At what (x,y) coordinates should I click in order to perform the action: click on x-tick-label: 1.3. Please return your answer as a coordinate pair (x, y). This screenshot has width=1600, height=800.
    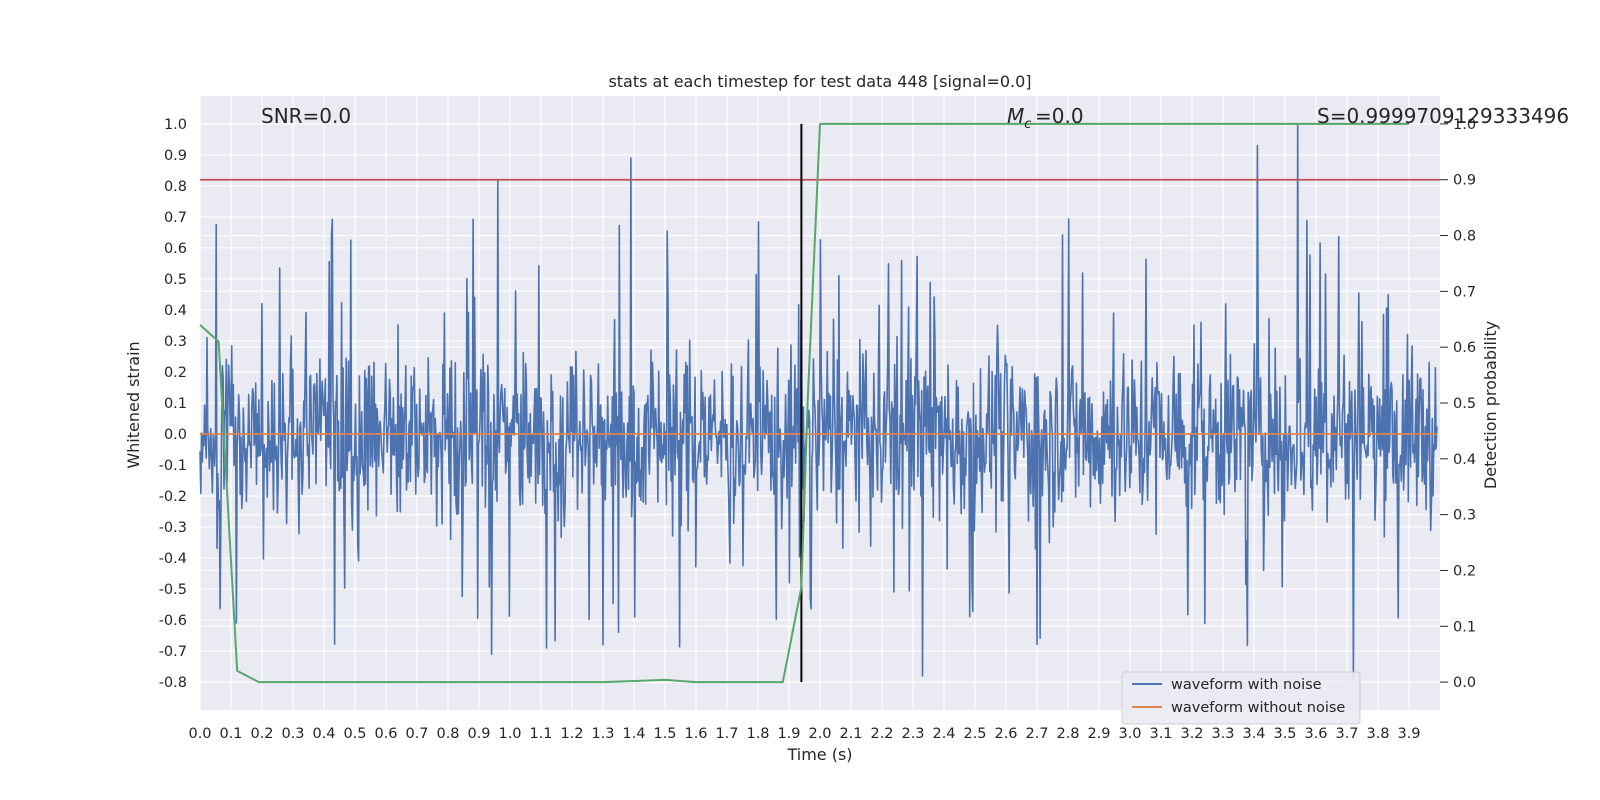
    Looking at the image, I should click on (602, 734).